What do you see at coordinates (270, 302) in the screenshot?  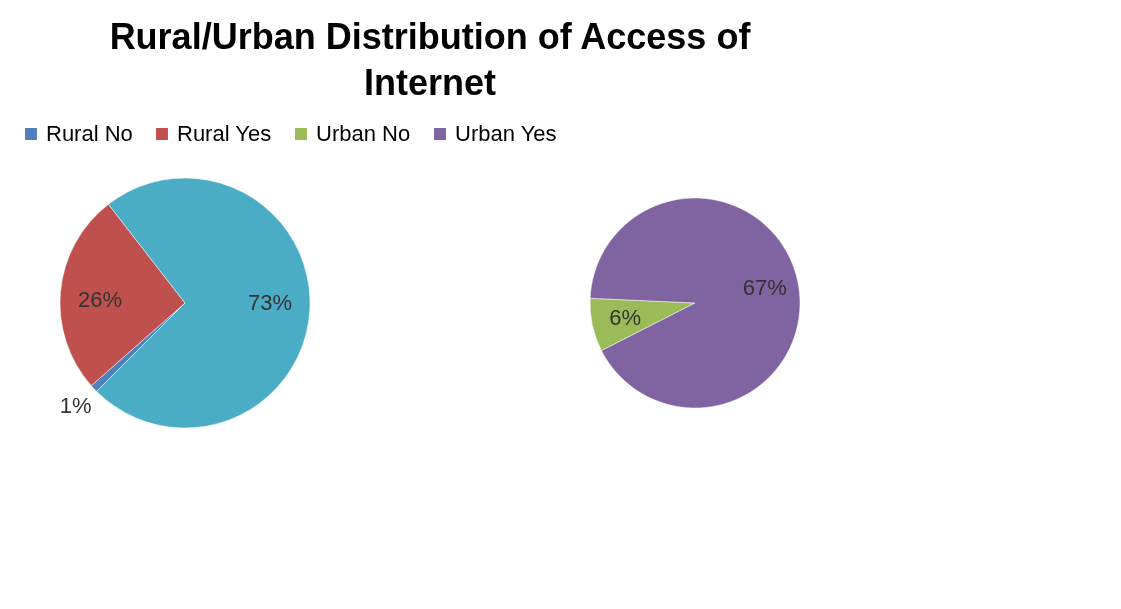 I see `data-label: 73%` at bounding box center [270, 302].